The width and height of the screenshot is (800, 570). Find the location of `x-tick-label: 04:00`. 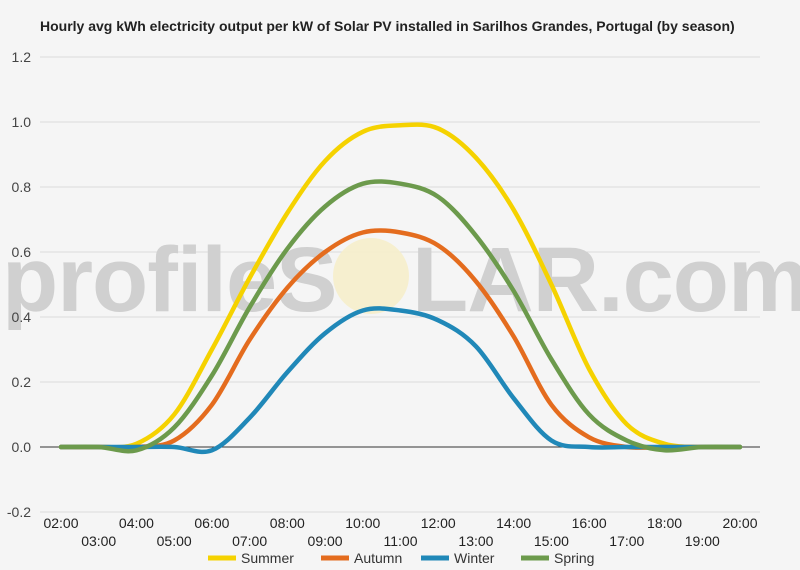

x-tick-label: 04:00 is located at coordinates (136, 523).